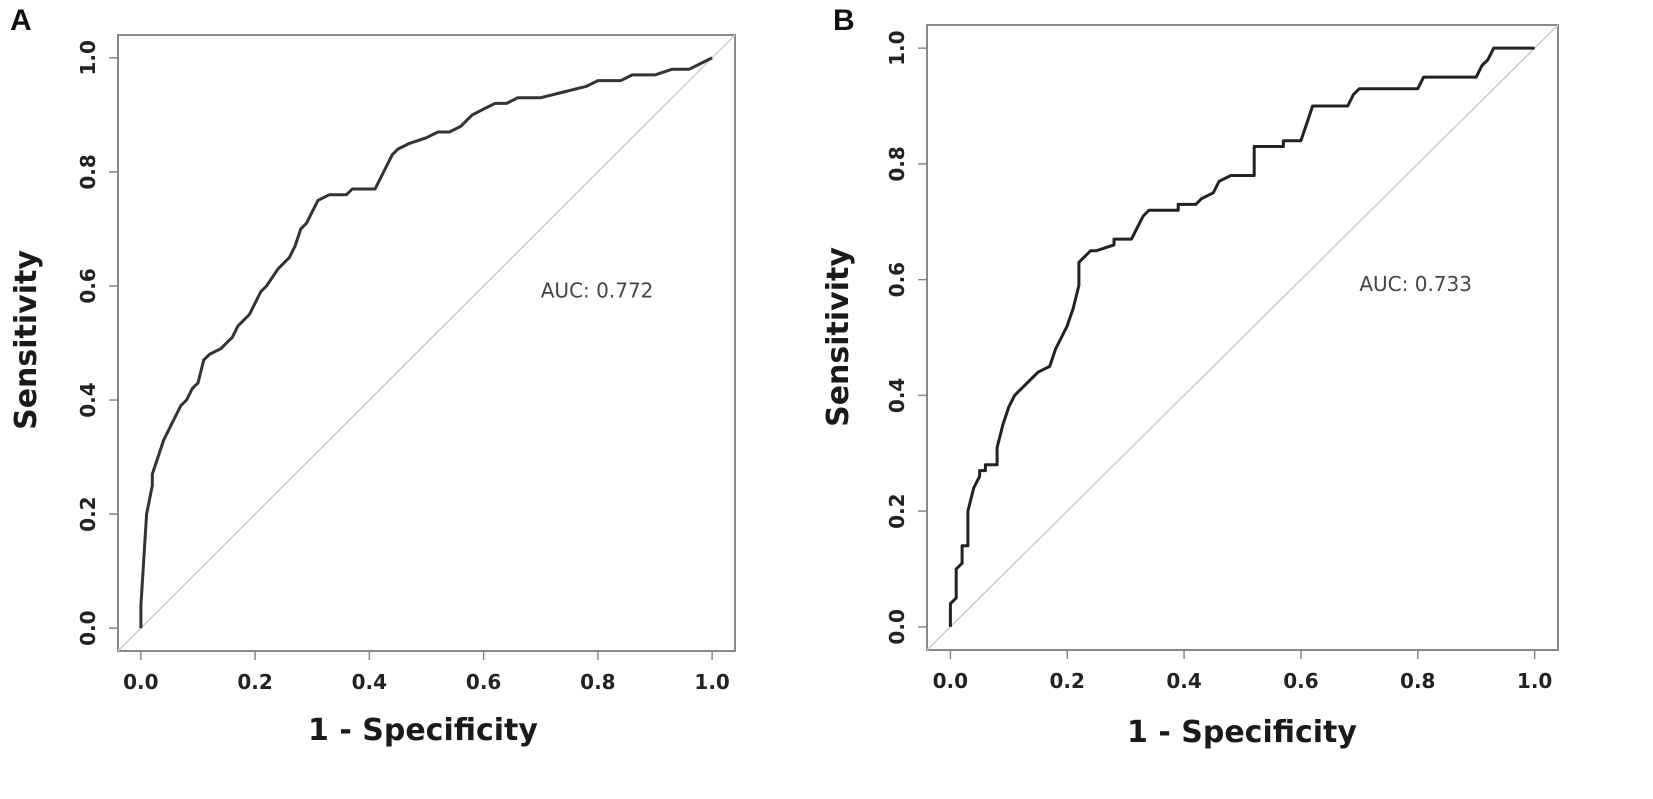 The image size is (1653, 799). What do you see at coordinates (1242, 671) in the screenshot?
I see `panel-b-x-ticks: 0.0 0.2 0.4 0.6 0.8 1.0` at bounding box center [1242, 671].